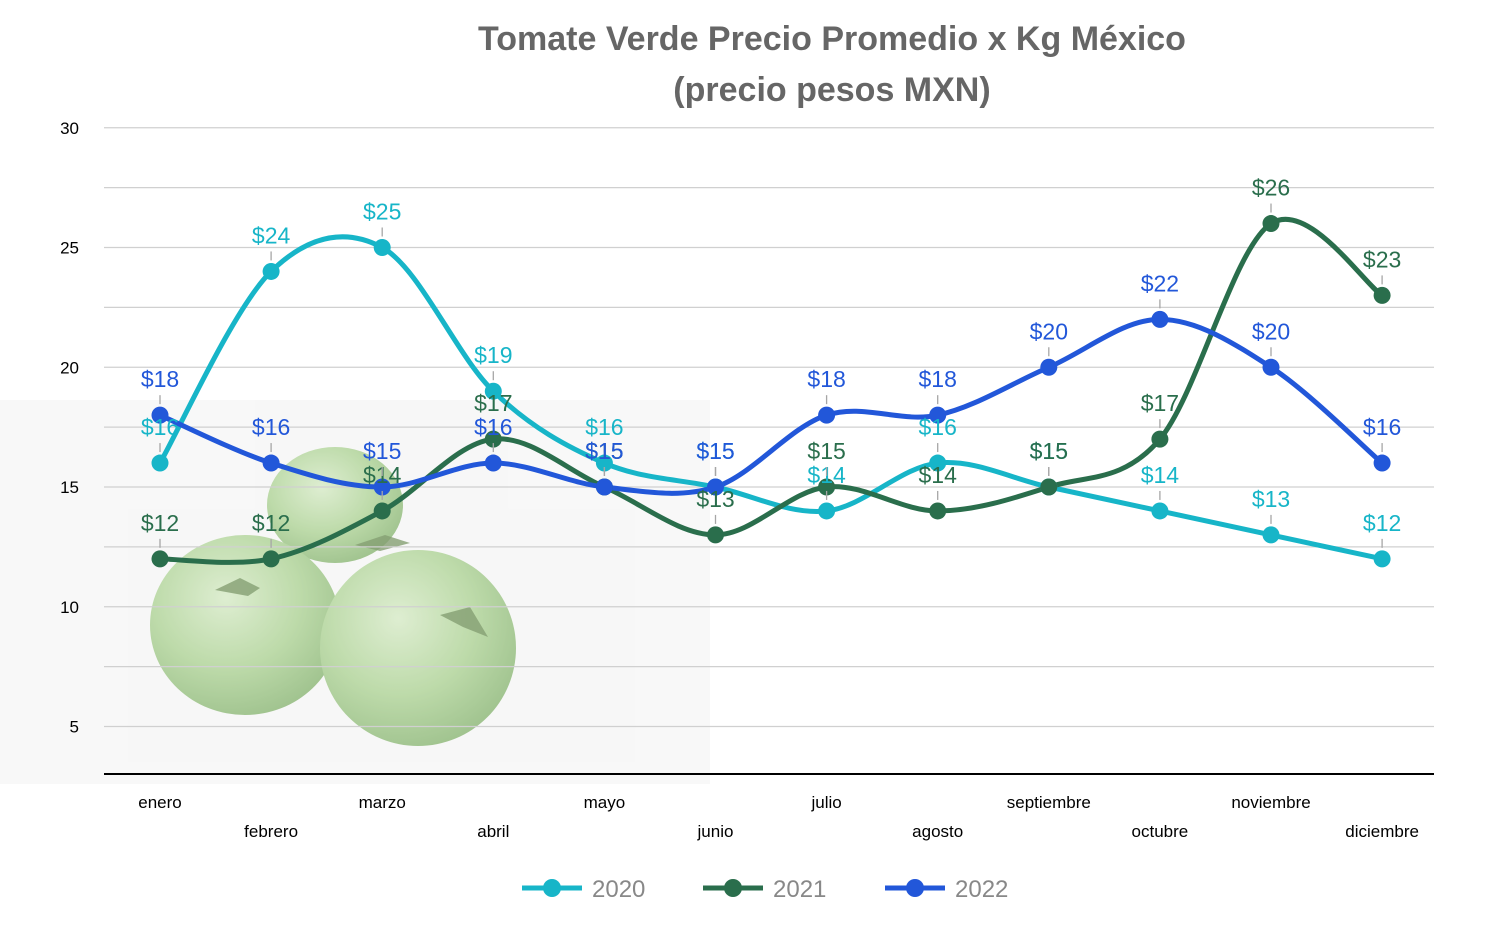 Image resolution: width=1500 pixels, height=936 pixels. What do you see at coordinates (69, 607) in the screenshot?
I see `y-tick-label: 10` at bounding box center [69, 607].